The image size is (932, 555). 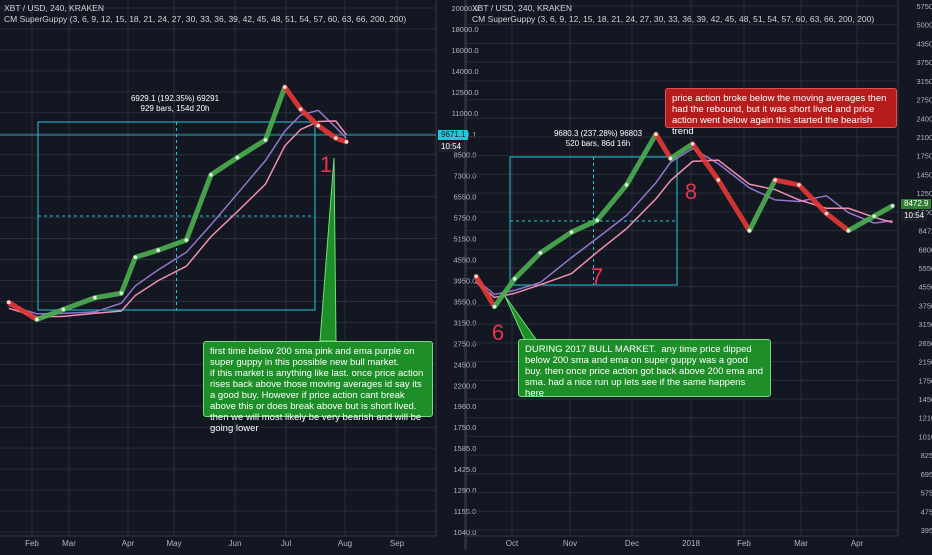 What do you see at coordinates (286, 543) in the screenshot?
I see `left-x-tick: Jul` at bounding box center [286, 543].